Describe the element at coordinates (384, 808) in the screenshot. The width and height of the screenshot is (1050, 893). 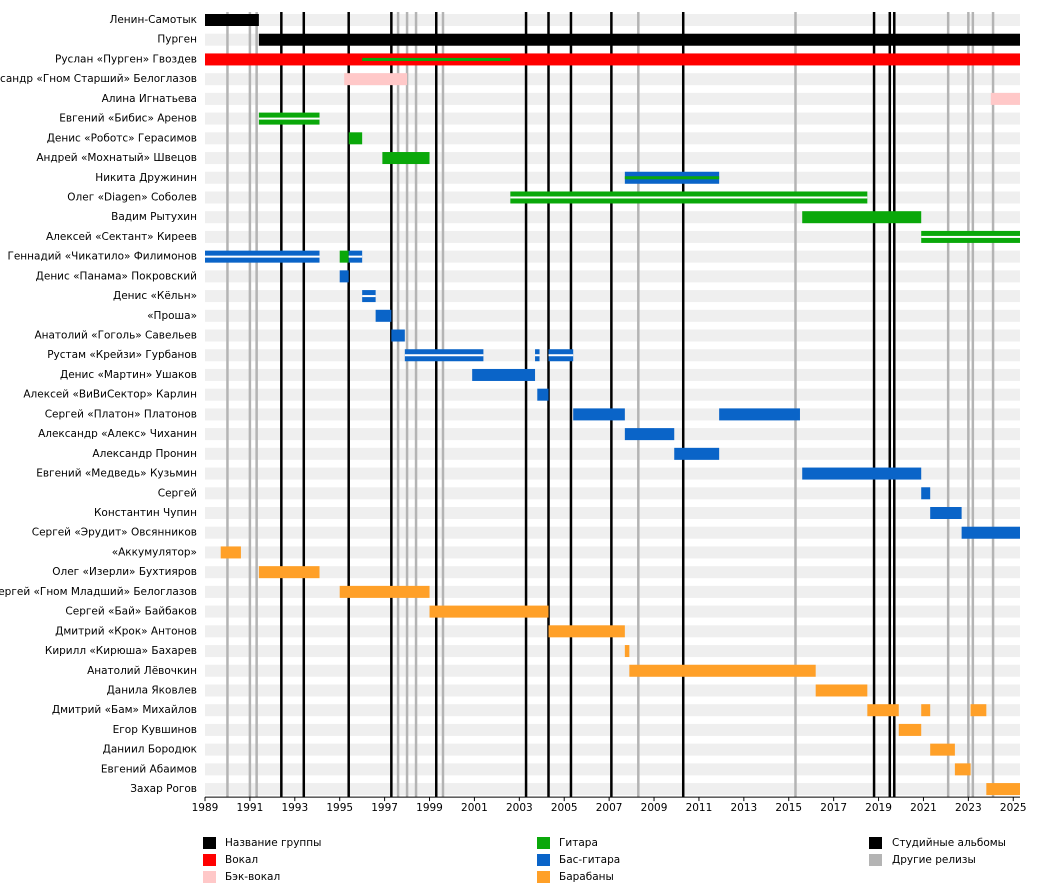
I see `x-tick-label: 1997` at that location.